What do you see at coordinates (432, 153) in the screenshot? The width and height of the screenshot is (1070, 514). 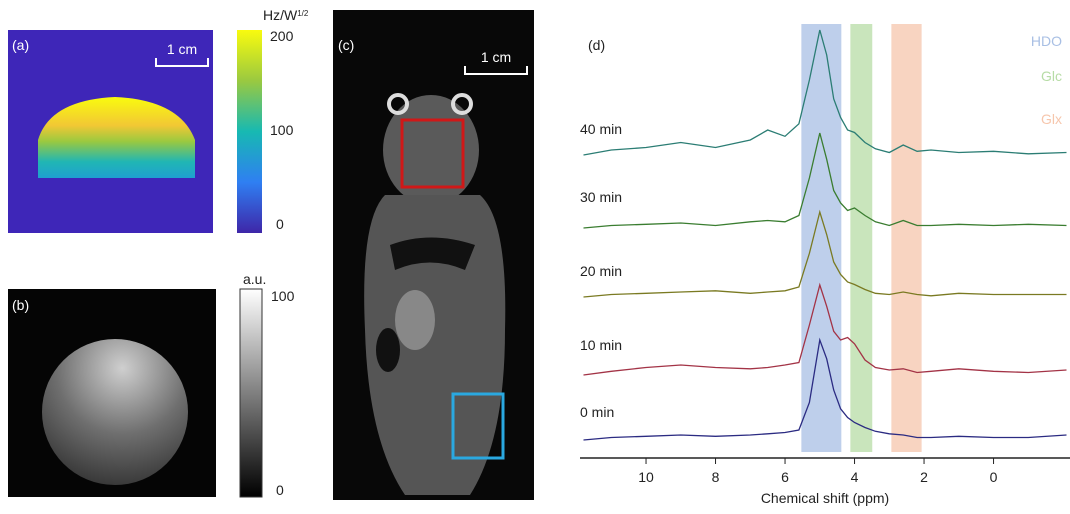 I see `roi-brain` at bounding box center [432, 153].